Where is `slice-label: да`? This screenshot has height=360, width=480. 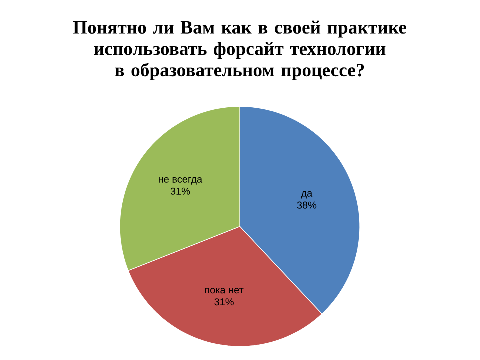 slice-label: да is located at coordinates (307, 195).